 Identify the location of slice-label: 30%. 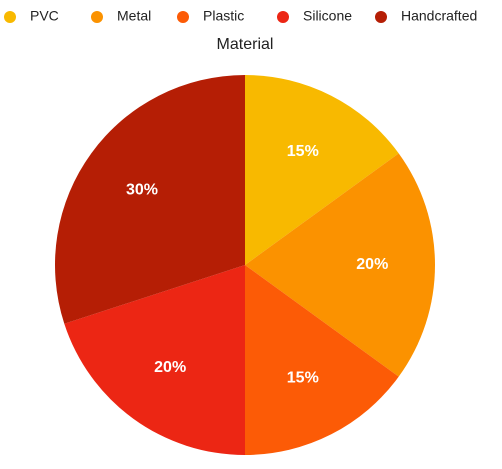
(142, 189).